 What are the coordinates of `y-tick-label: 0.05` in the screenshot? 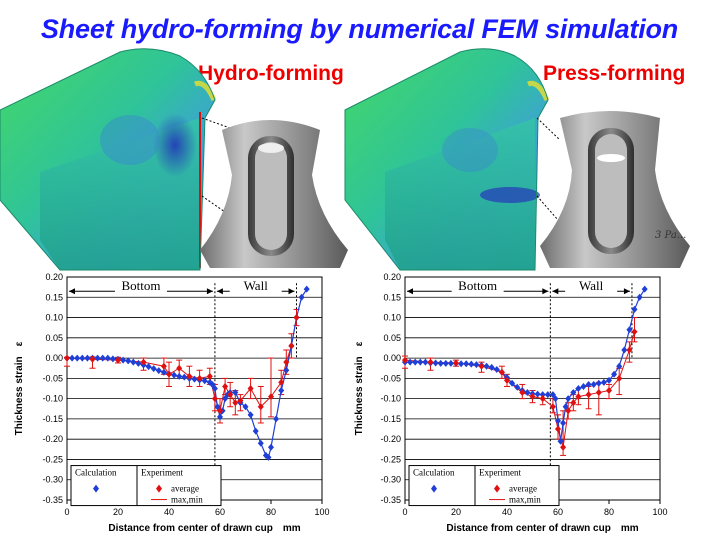 It's located at (392, 338).